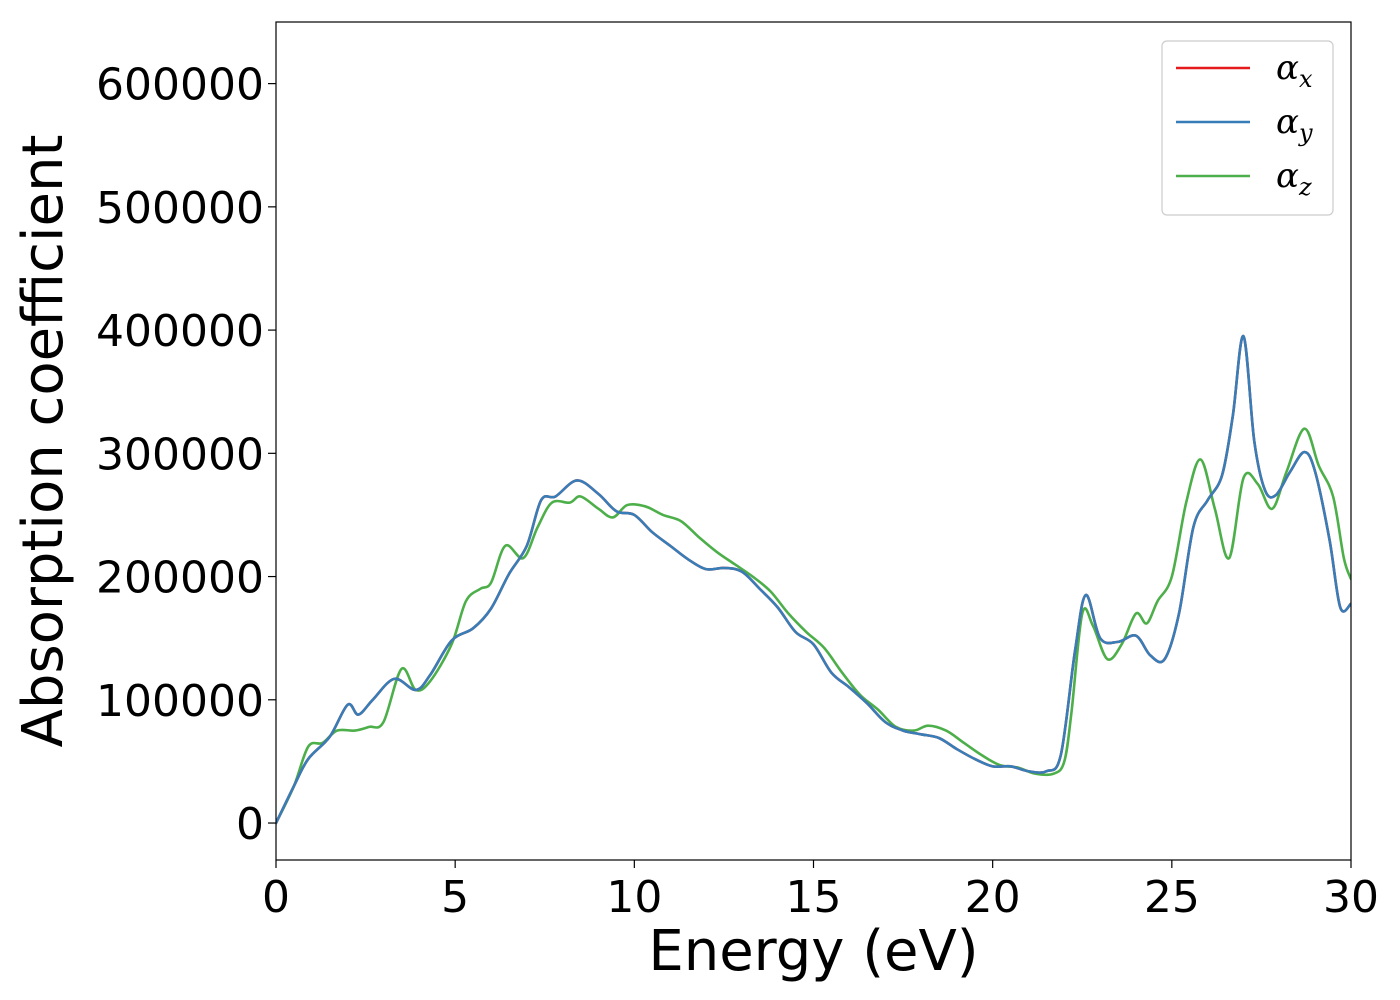 The height and width of the screenshot is (1000, 1400). Describe the element at coordinates (813, 951) in the screenshot. I see `x-axis-title: Energy (eV)` at that location.